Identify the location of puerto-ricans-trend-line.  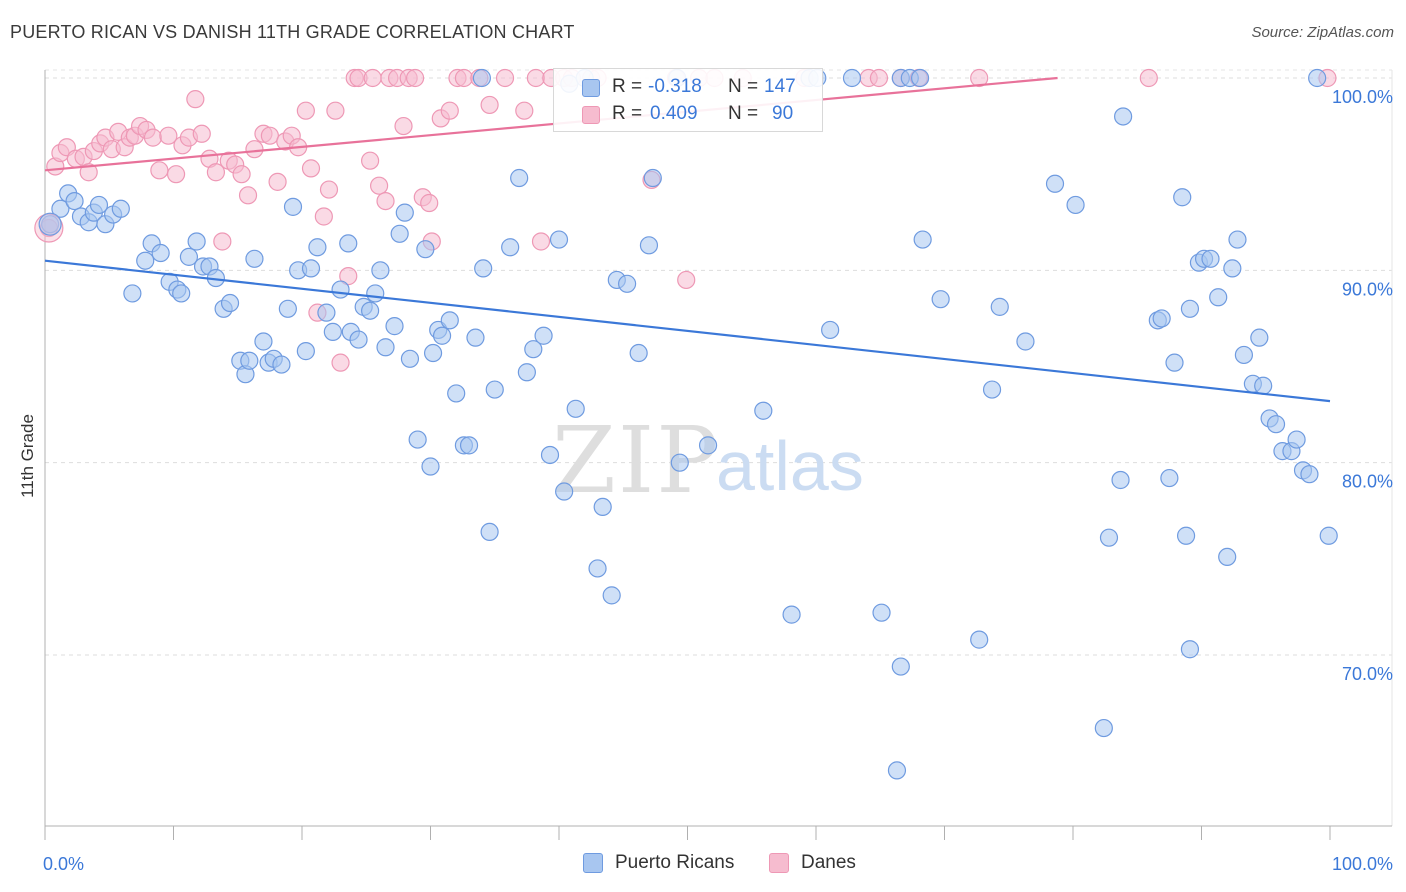
(687, 331).